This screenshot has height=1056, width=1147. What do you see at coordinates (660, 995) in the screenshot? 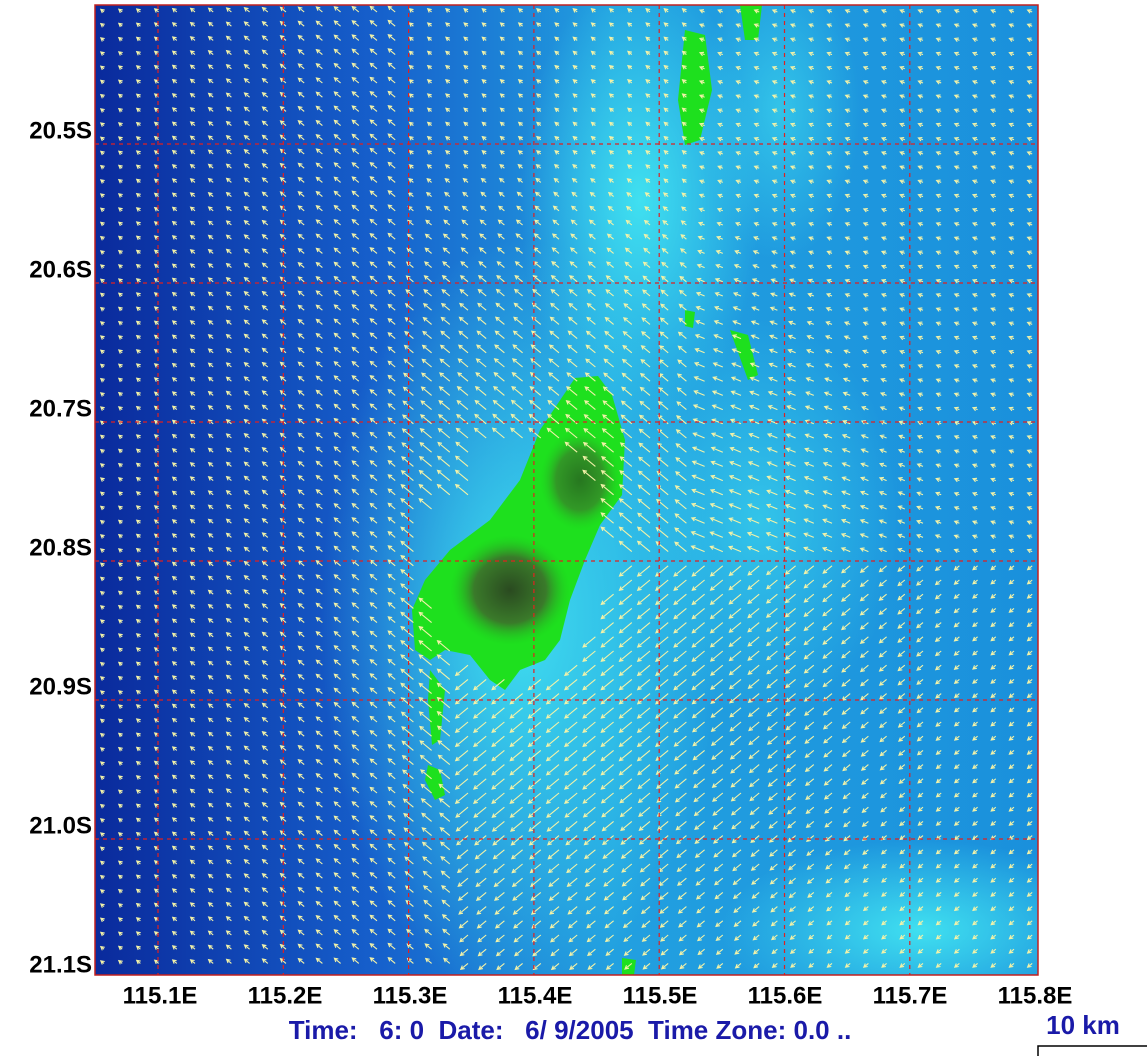
I see `lon-label: 115.5E` at bounding box center [660, 995].